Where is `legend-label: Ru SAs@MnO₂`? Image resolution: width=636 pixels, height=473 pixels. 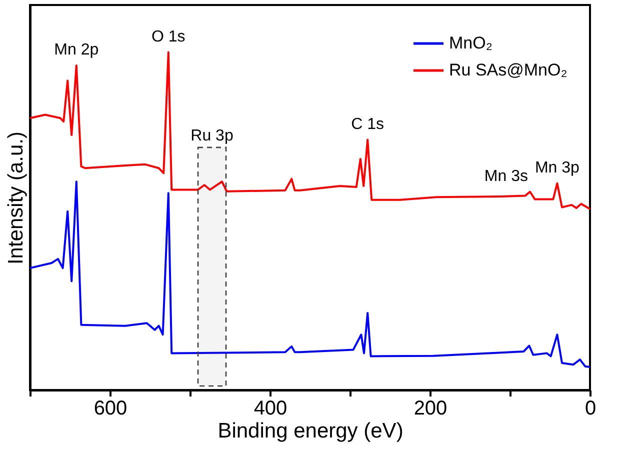 legend-label: Ru SAs@MnO₂ is located at coordinates (508, 70).